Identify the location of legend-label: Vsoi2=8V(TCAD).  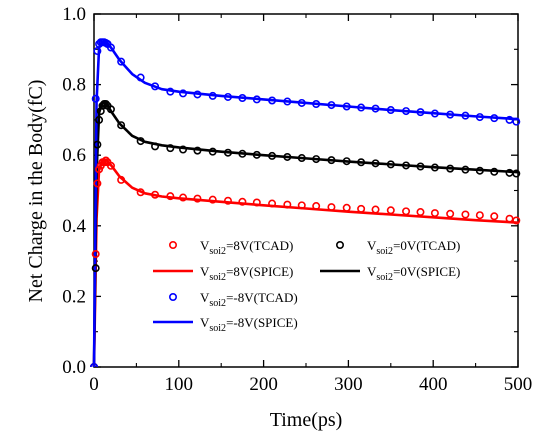
(246, 247).